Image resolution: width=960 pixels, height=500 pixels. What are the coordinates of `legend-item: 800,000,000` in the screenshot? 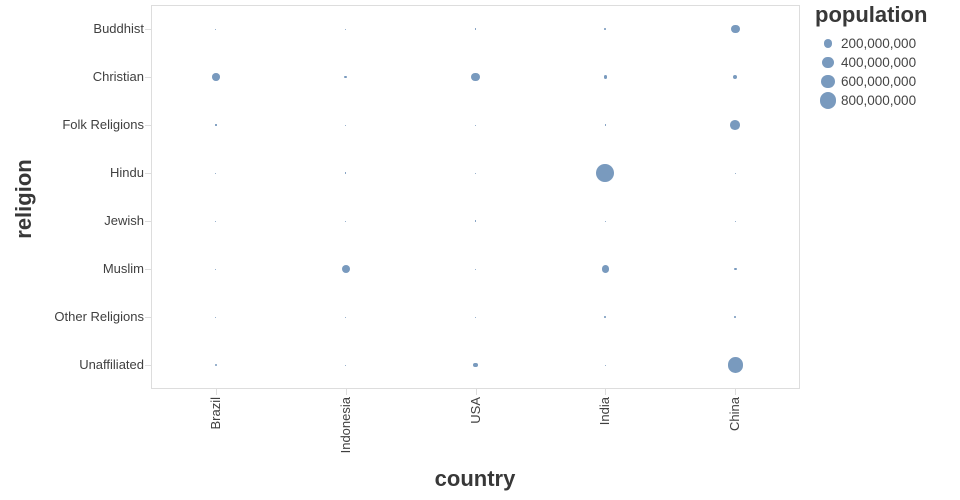 It's located at (887, 100).